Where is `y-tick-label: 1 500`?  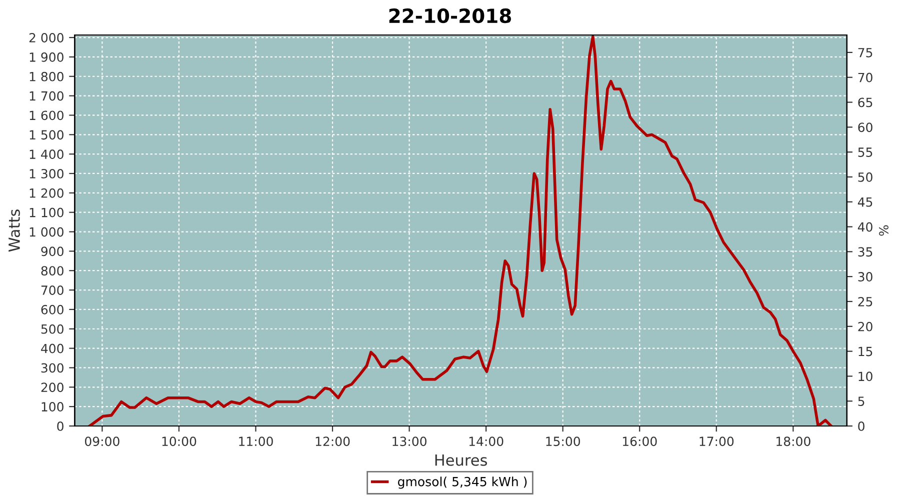 y-tick-label: 1 500 is located at coordinates (47, 135).